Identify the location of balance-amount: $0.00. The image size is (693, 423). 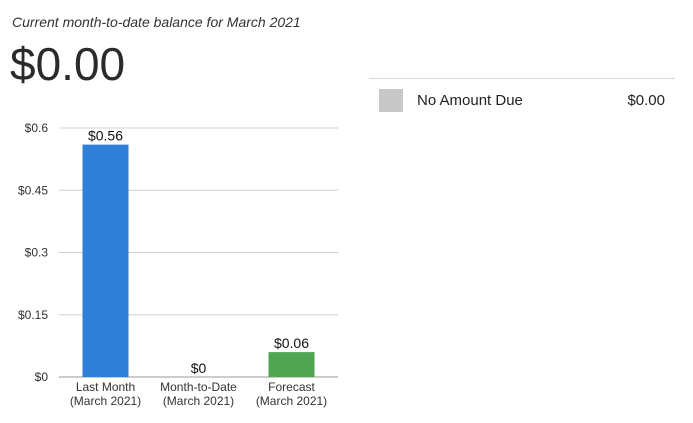
(68, 64).